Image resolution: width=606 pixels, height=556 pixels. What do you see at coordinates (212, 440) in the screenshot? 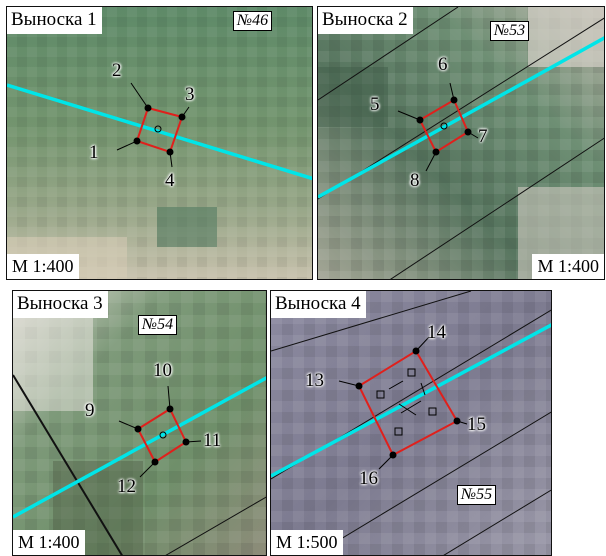
I see `point-label: 11` at bounding box center [212, 440].